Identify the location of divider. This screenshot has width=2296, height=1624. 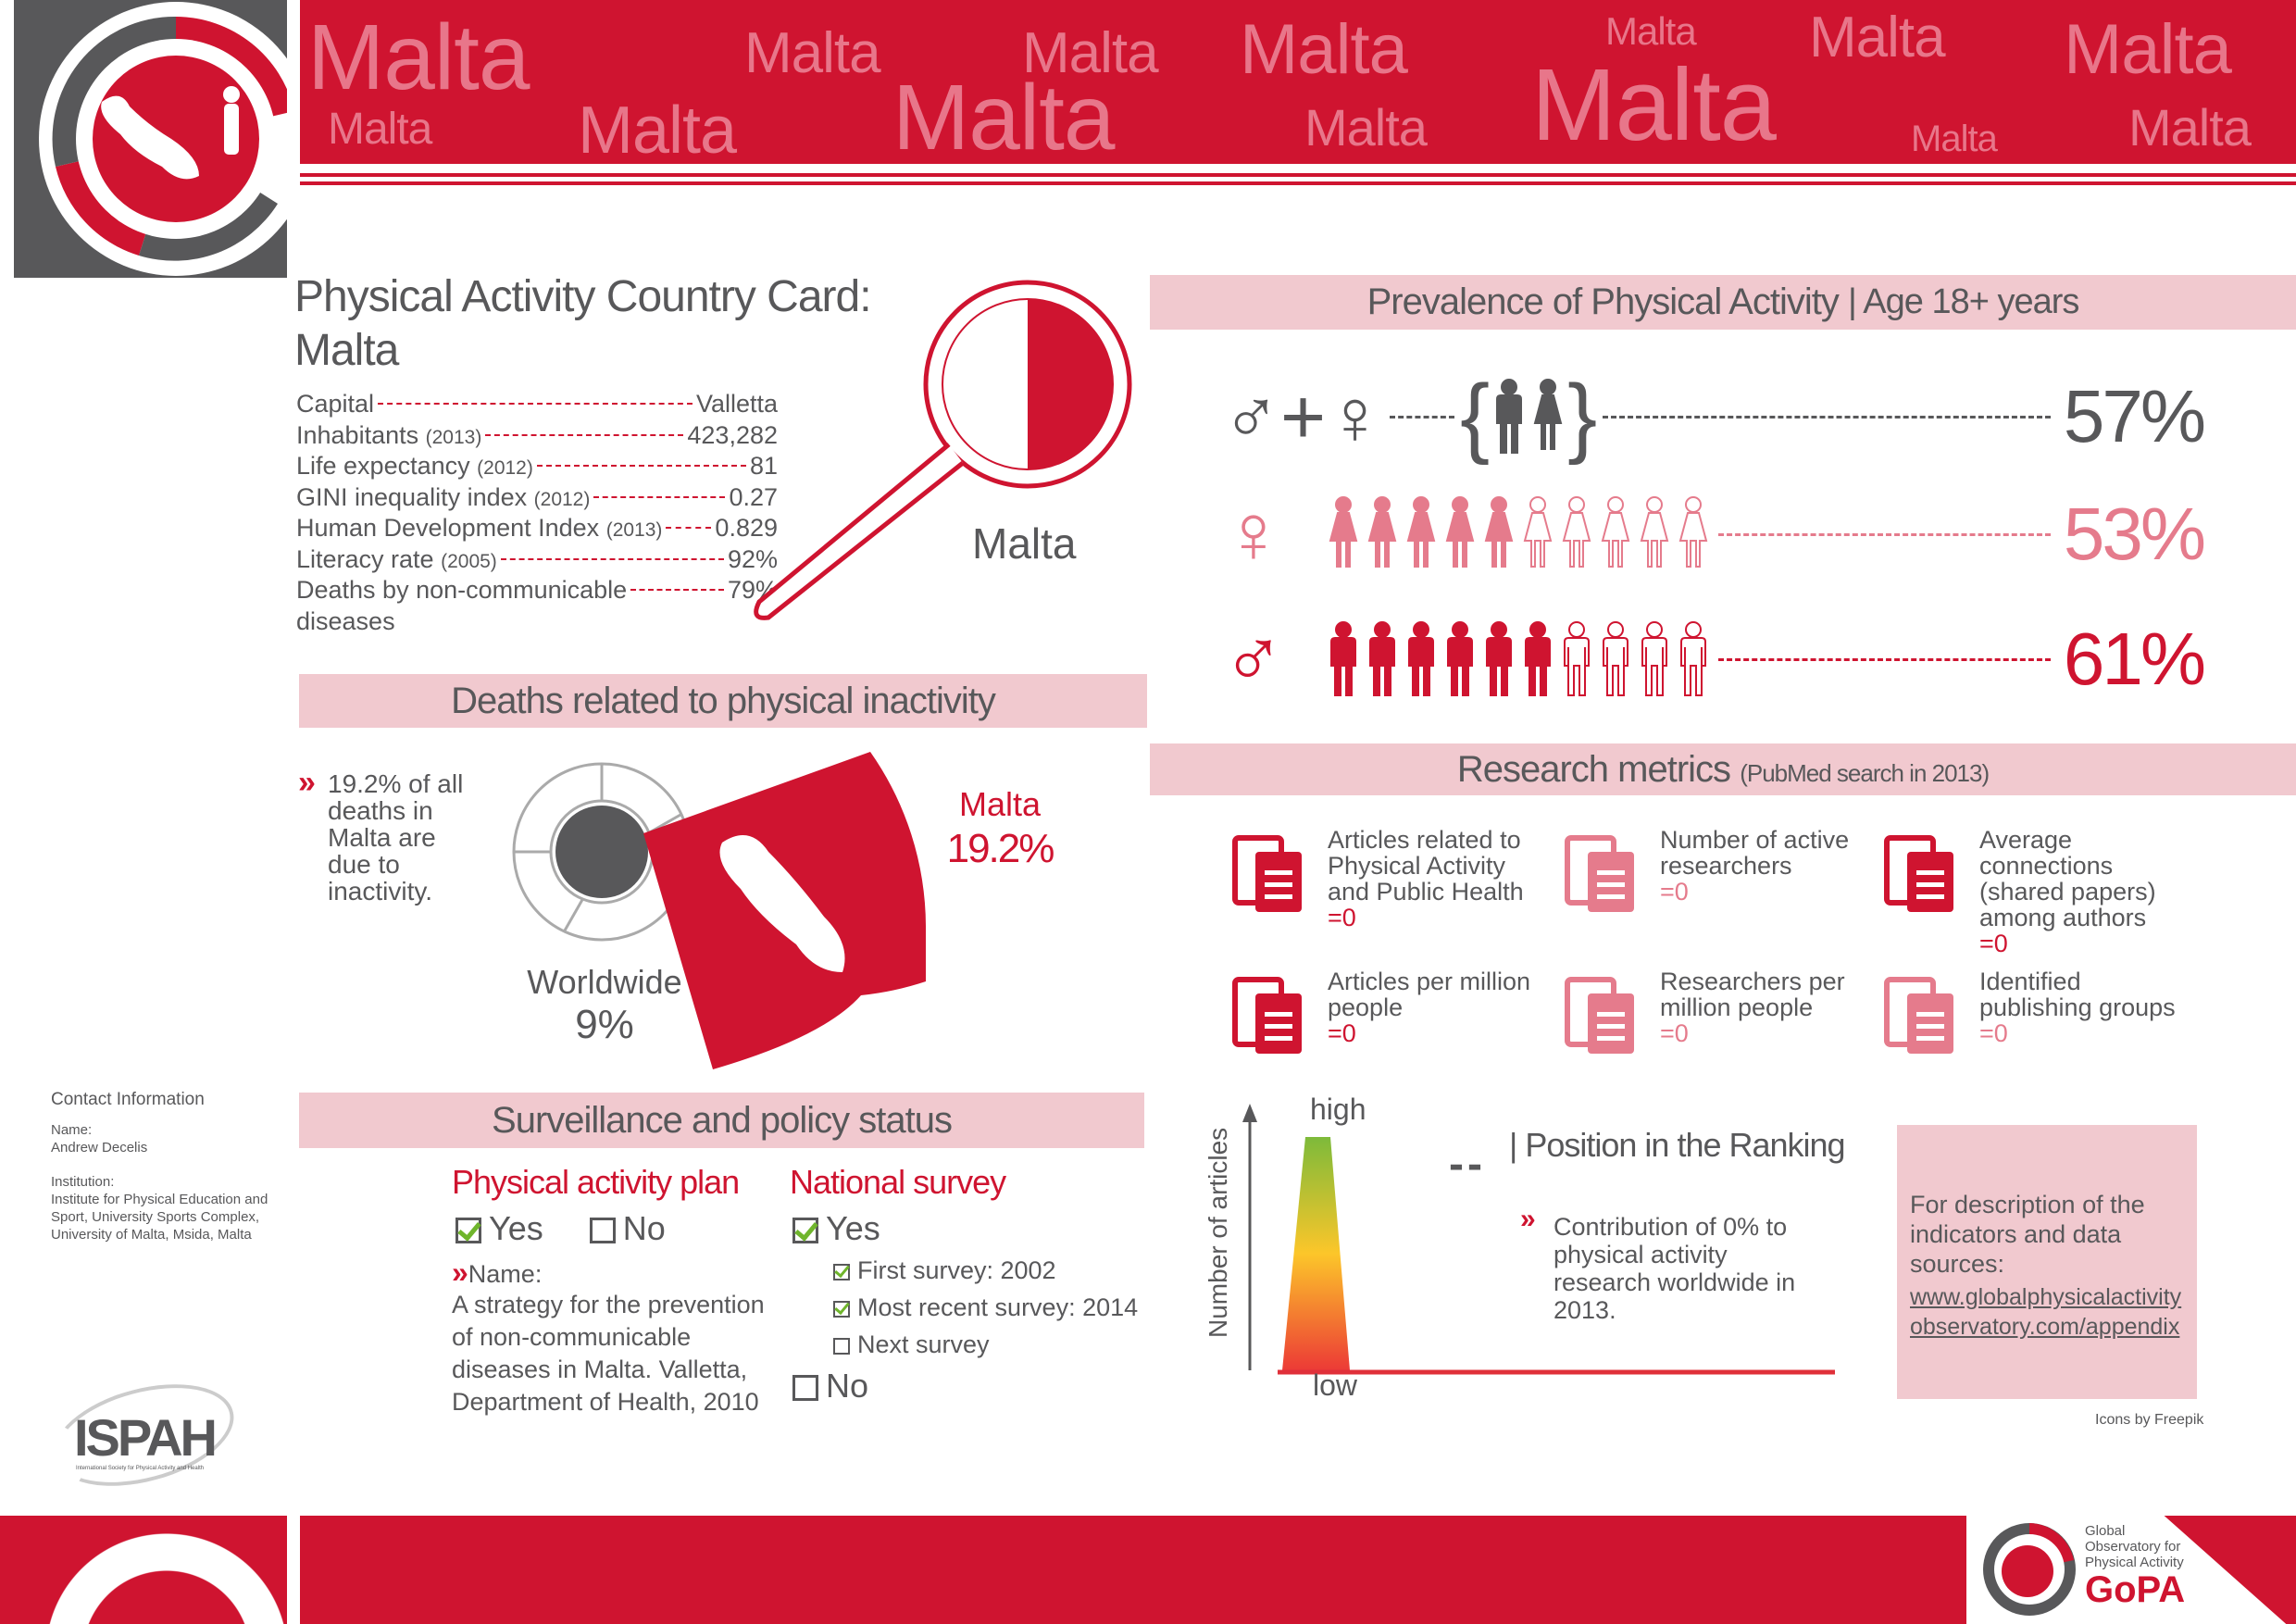
(1298, 183).